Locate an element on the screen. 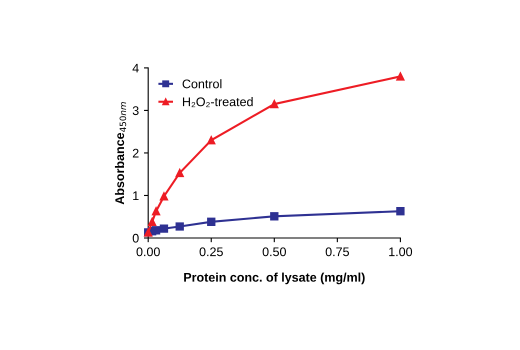 The image size is (520, 350). legend-label: H₂O₂-treated is located at coordinates (217, 102).